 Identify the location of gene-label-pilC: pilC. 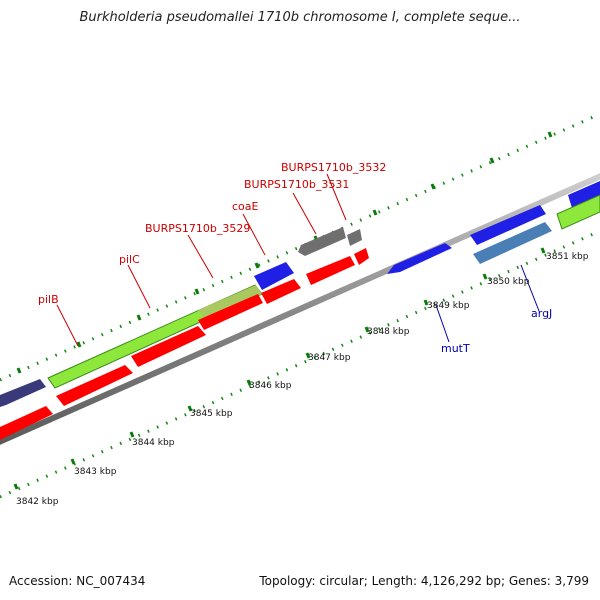
(129, 259).